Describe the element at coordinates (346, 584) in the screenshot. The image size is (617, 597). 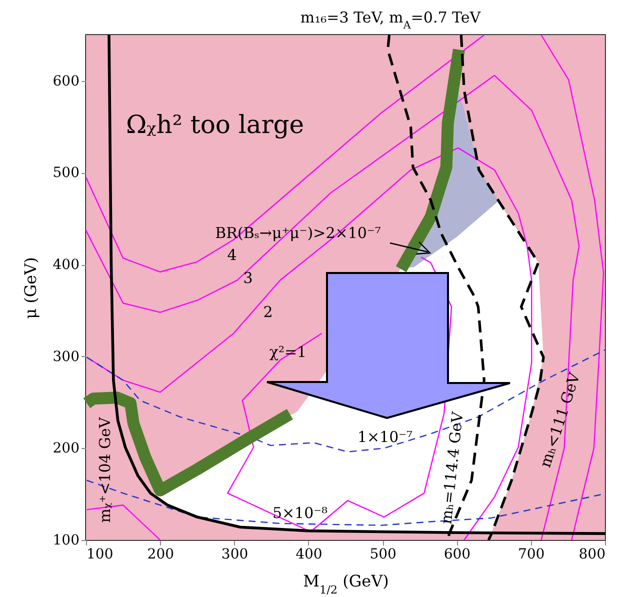
I see `x-axis-title: M$_{1/2}$ (GeV)` at that location.